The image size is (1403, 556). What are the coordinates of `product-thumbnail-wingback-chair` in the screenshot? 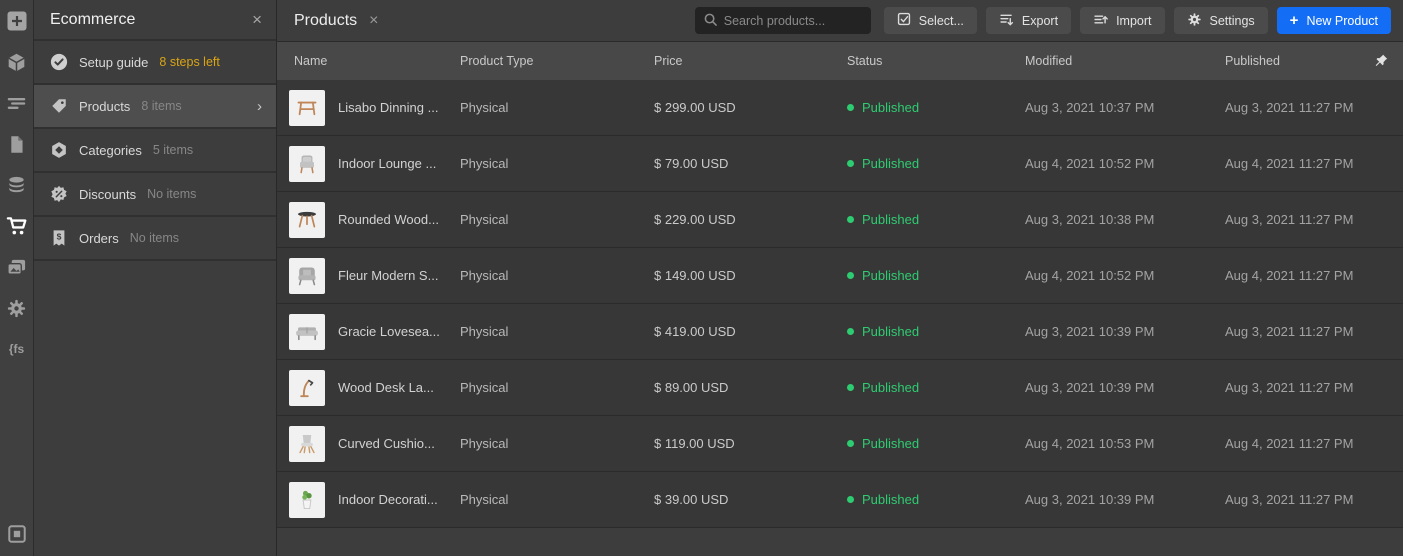 It's located at (307, 275).